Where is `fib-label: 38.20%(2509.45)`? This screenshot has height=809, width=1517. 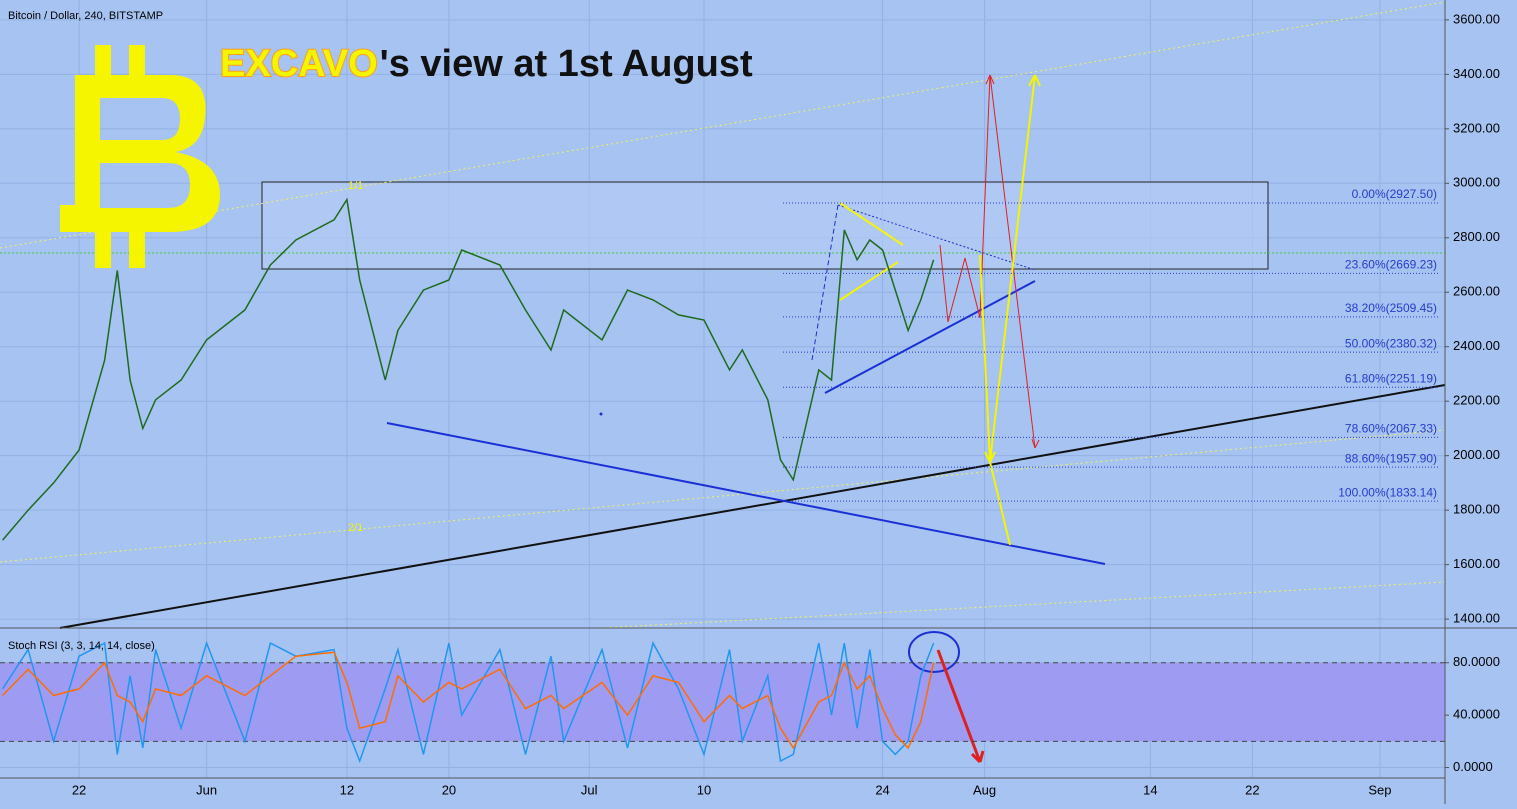 fib-label: 38.20%(2509.45) is located at coordinates (1391, 308).